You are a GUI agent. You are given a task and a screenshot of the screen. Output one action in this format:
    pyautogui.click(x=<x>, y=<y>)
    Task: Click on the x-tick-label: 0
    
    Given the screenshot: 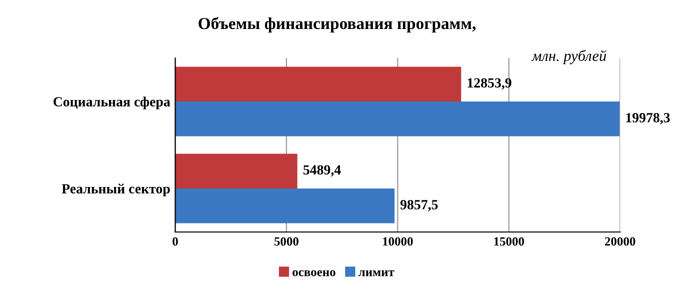 What is the action you would take?
    pyautogui.click(x=175, y=241)
    